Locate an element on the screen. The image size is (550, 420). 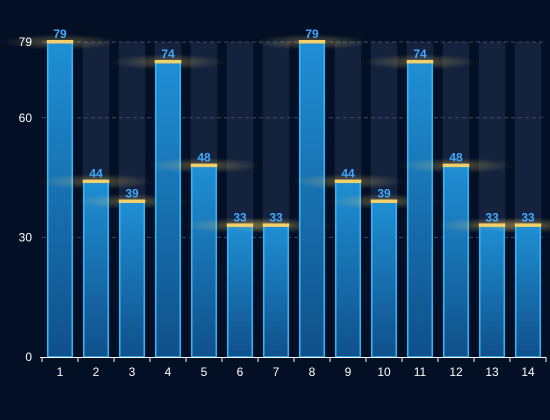
x-tick-label: 12 is located at coordinates (456, 372).